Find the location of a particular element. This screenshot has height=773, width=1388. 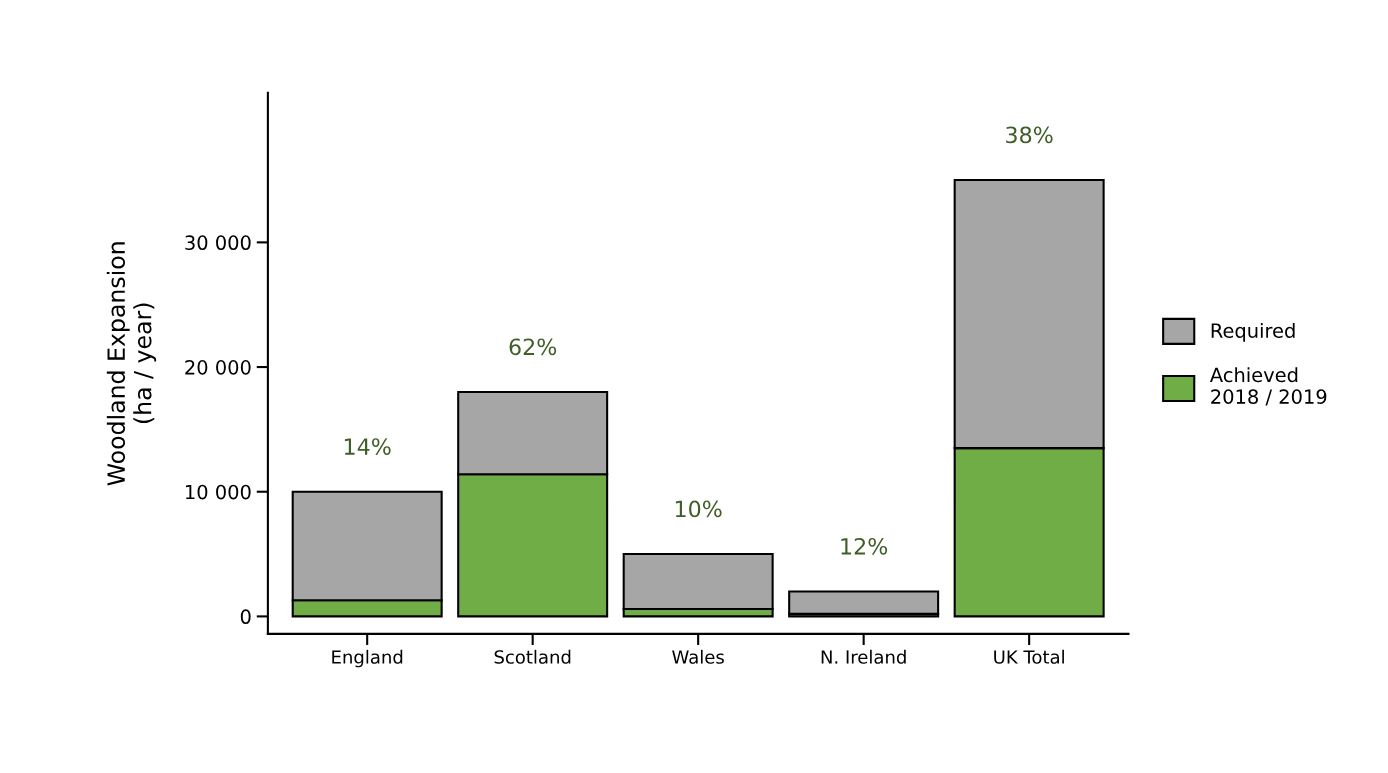

x-tick-label: Wales is located at coordinates (698, 656).